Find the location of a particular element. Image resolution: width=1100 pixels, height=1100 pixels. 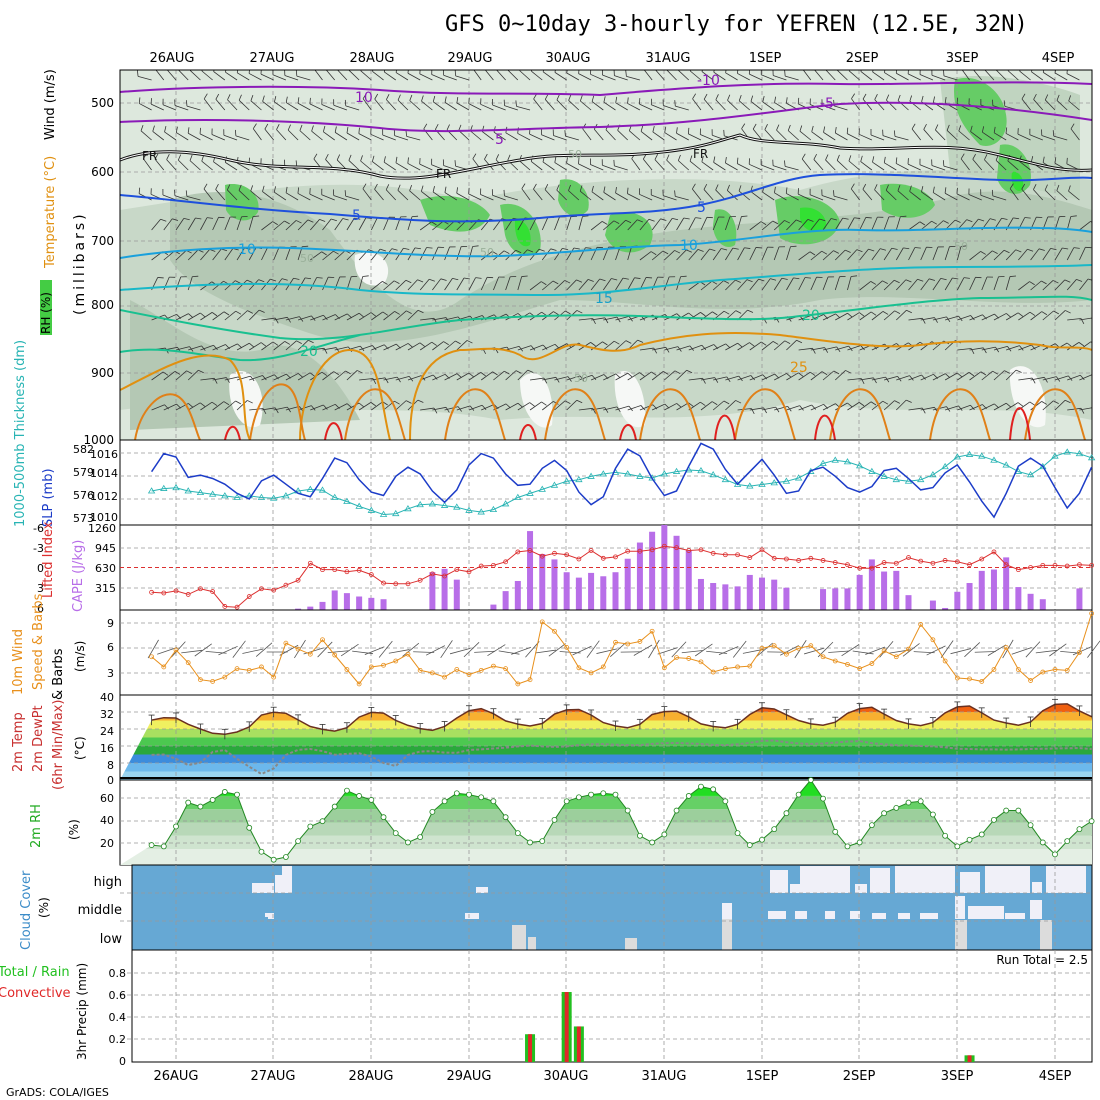

cloud-grid is located at coordinates (606, 907).